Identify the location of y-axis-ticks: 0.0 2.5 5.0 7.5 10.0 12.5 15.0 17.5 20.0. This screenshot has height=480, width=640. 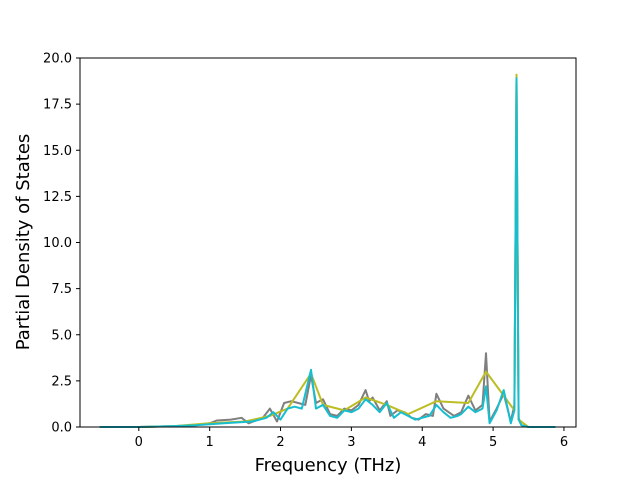
(61, 244).